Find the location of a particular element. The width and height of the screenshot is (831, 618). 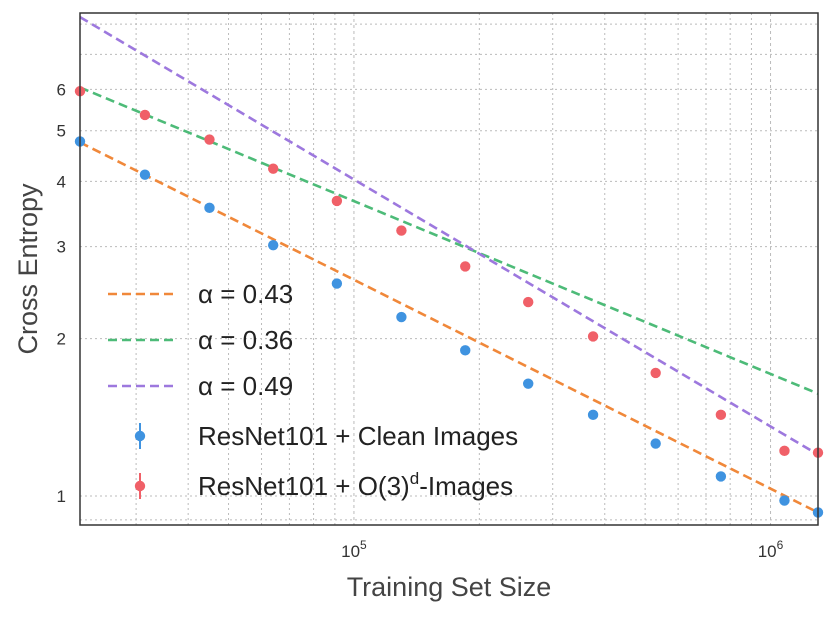

legend-label: ResNet101 + Clean Images is located at coordinates (358, 436).